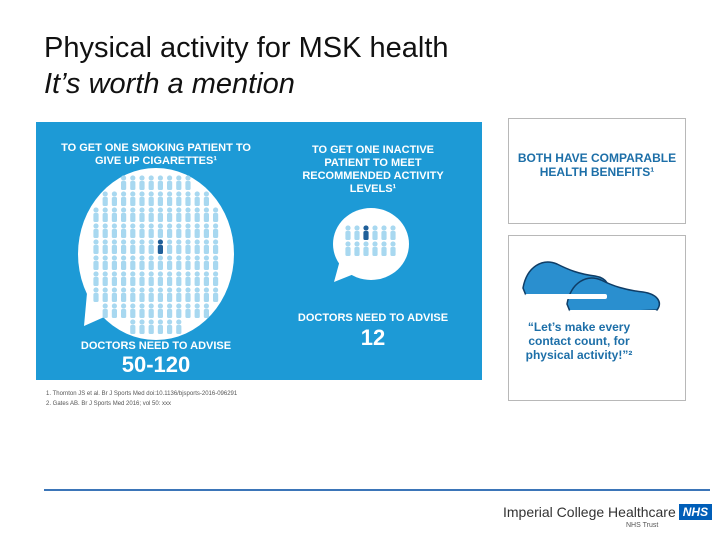 This screenshot has height=540, width=720. I want to click on right-speech-bubble, so click(371, 244).